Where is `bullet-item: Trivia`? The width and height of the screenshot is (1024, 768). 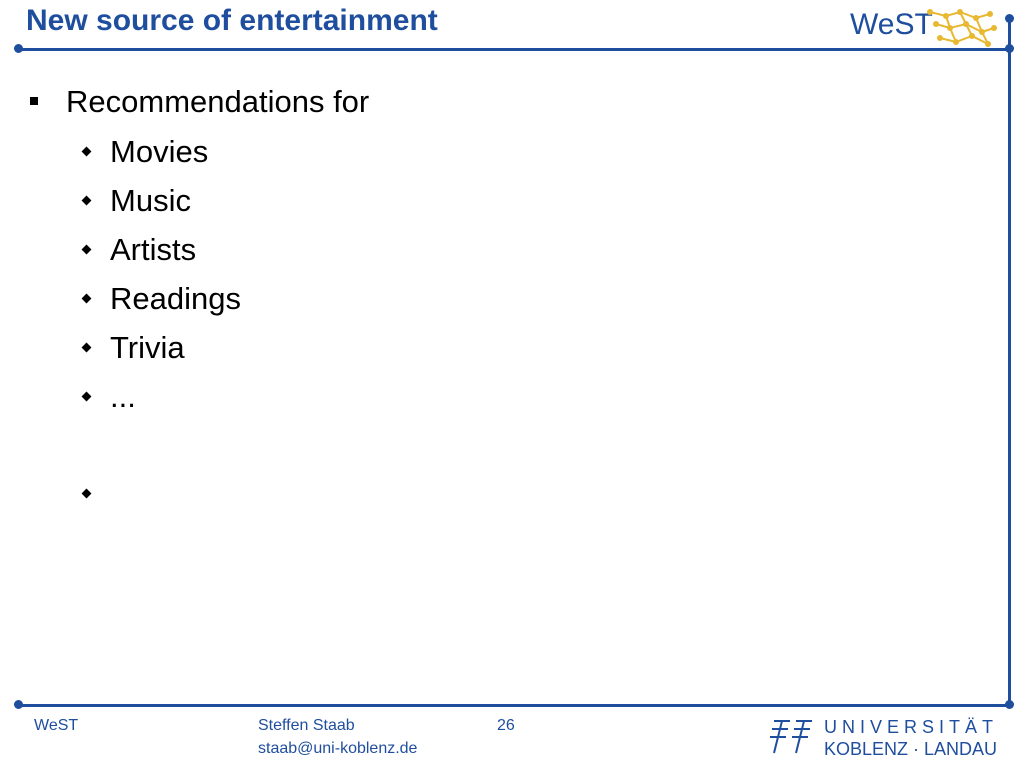 bullet-item: Trivia is located at coordinates (147, 347).